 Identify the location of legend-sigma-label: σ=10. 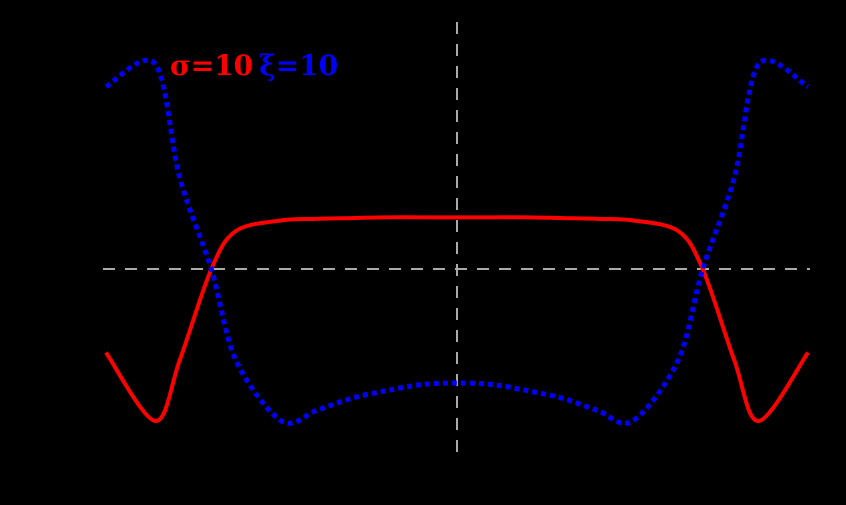
(212, 65).